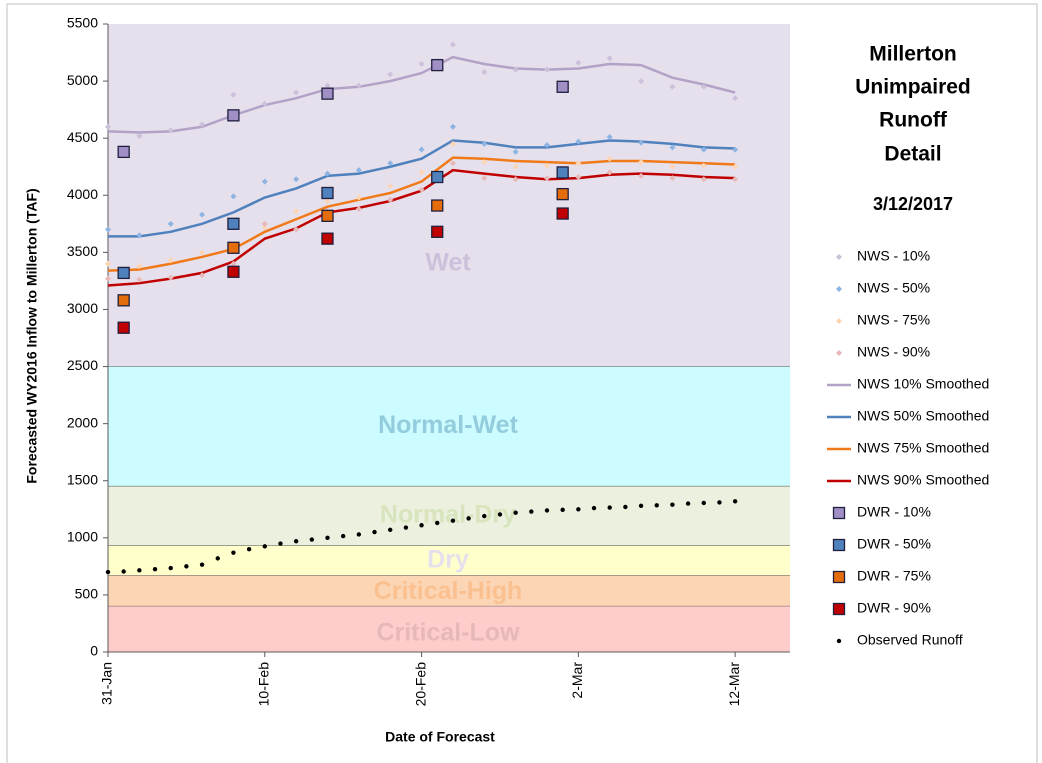 This screenshot has height=763, width=1042. I want to click on band, so click(449, 591).